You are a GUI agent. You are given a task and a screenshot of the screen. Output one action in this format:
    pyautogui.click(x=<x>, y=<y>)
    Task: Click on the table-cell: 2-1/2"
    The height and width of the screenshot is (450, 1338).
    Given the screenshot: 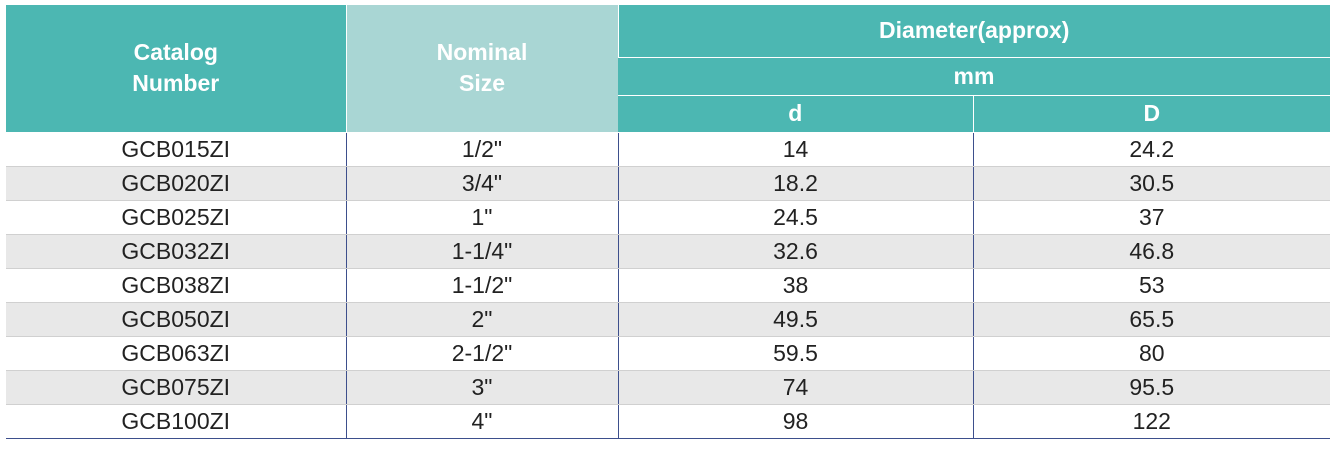 What is the action you would take?
    pyautogui.click(x=481, y=353)
    